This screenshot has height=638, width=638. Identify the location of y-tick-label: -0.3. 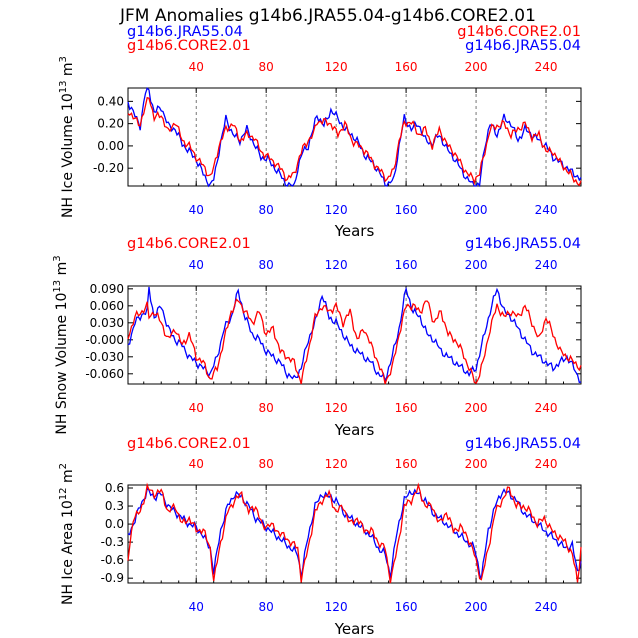
(112, 542).